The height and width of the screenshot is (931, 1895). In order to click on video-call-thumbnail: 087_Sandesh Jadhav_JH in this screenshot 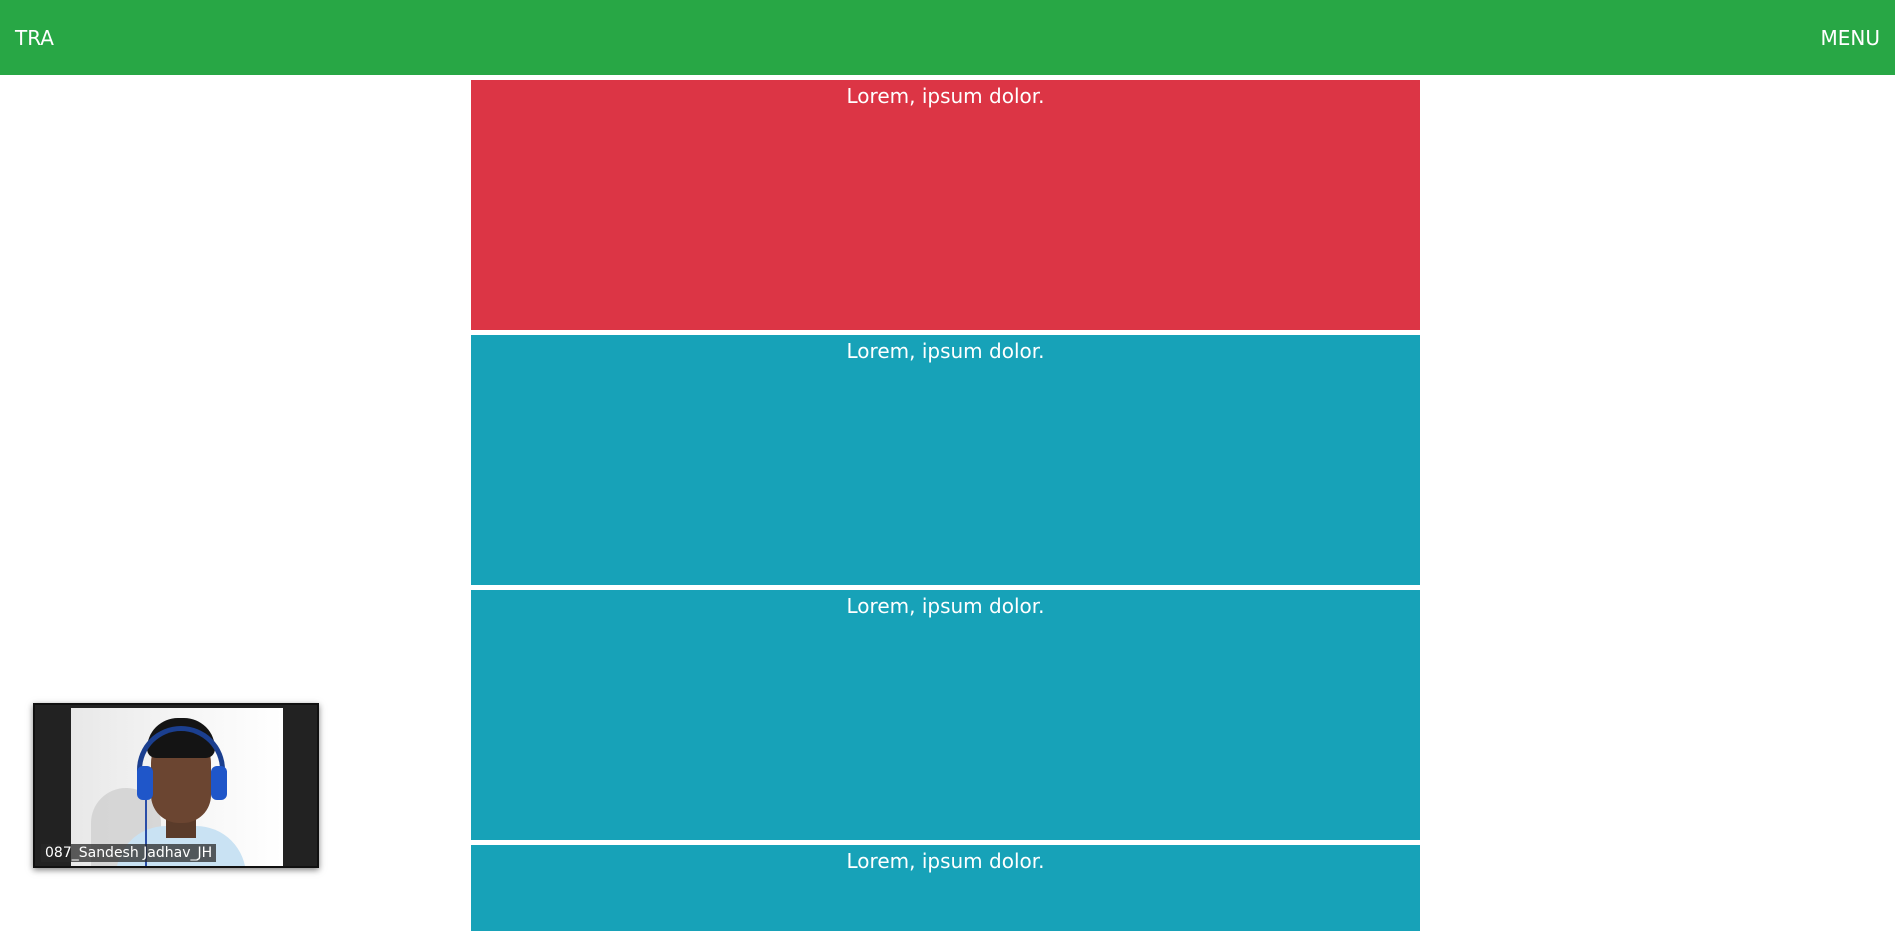, I will do `click(176, 785)`.